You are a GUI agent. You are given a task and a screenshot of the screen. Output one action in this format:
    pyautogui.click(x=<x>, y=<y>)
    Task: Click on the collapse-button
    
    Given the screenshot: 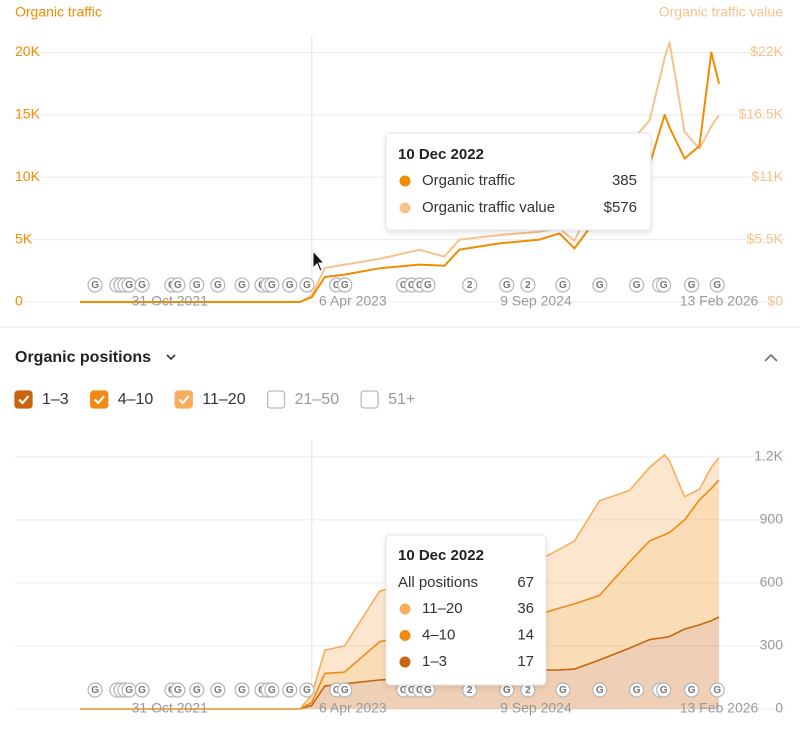 What is the action you would take?
    pyautogui.click(x=771, y=357)
    